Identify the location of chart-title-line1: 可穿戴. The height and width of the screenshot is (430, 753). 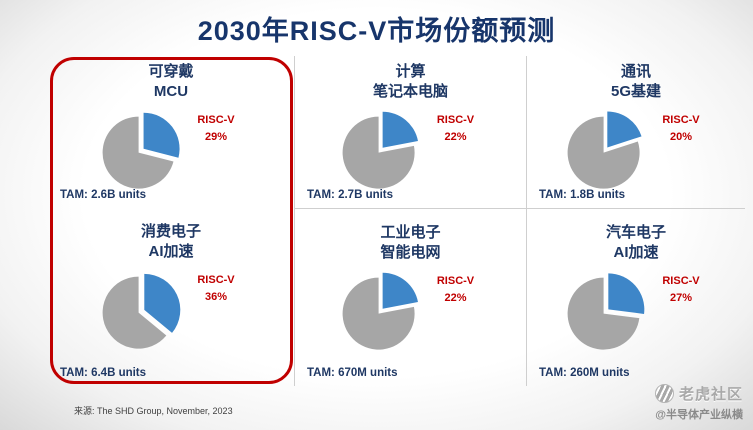
(171, 71).